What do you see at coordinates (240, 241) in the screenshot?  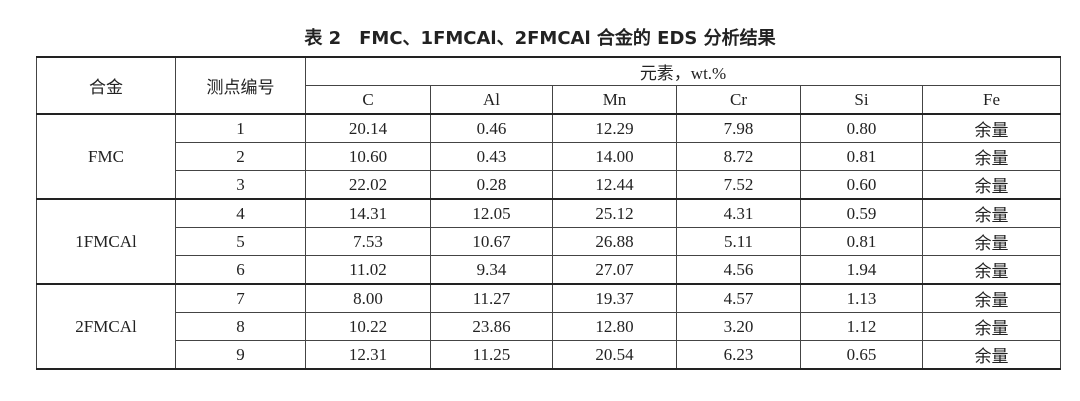 I see `cell: 5` at bounding box center [240, 241].